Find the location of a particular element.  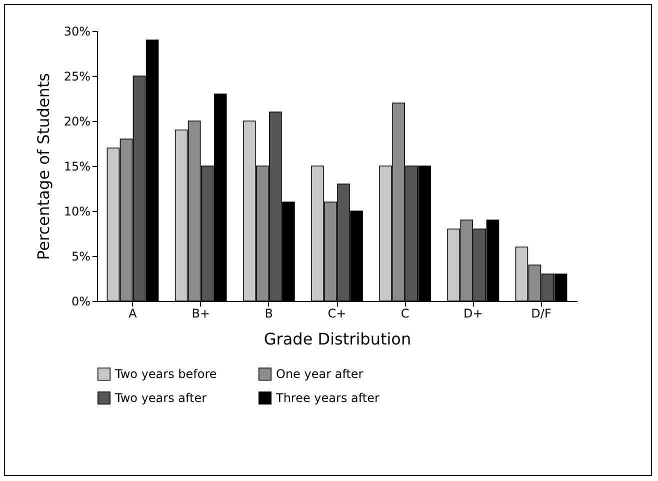

y-tick-label: 0% is located at coordinates (80, 301).